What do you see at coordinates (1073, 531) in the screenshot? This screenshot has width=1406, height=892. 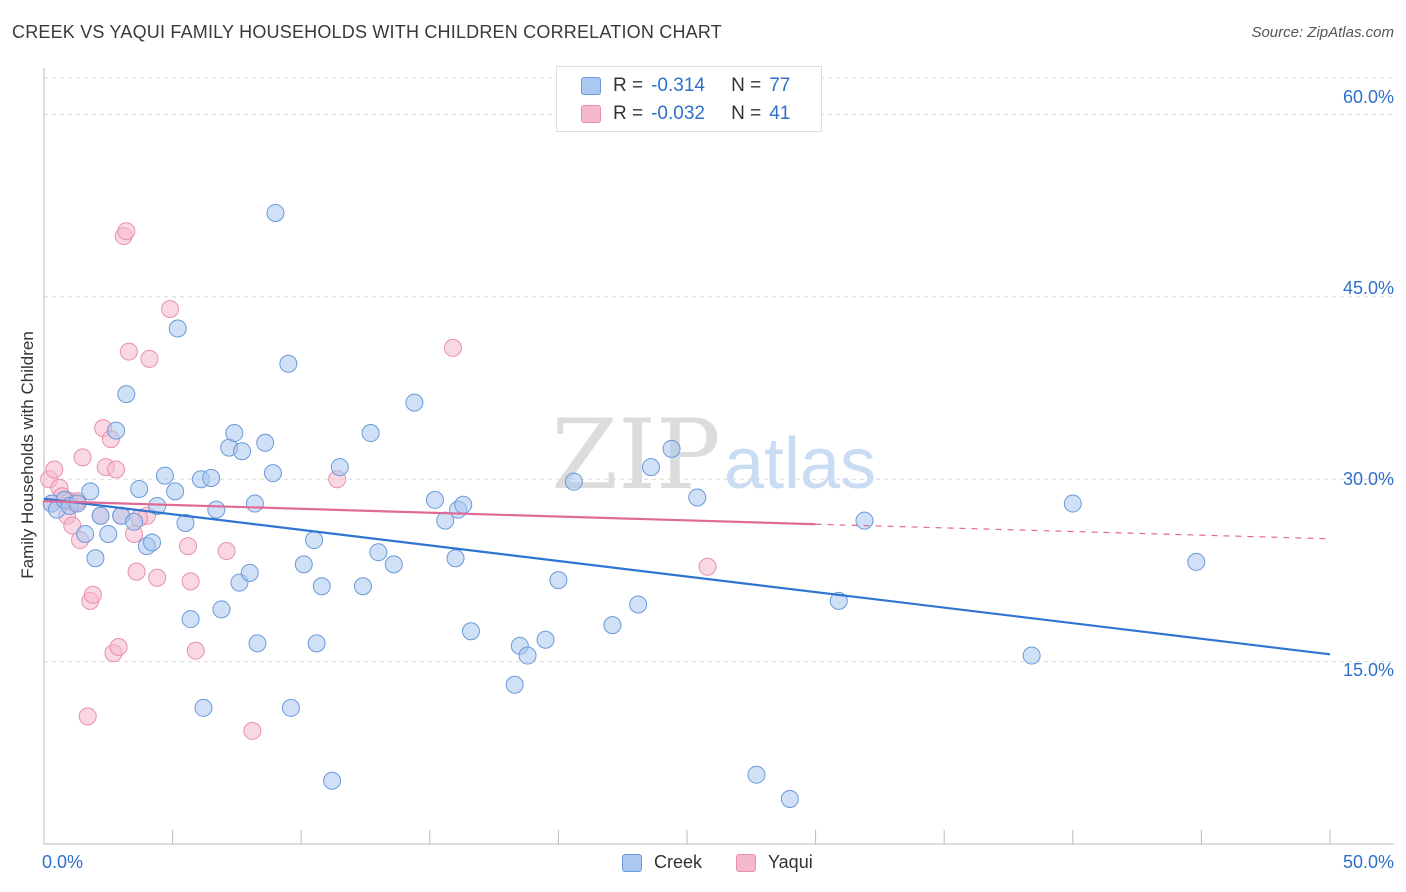 I see `yaqui-trendline-extension` at bounding box center [1073, 531].